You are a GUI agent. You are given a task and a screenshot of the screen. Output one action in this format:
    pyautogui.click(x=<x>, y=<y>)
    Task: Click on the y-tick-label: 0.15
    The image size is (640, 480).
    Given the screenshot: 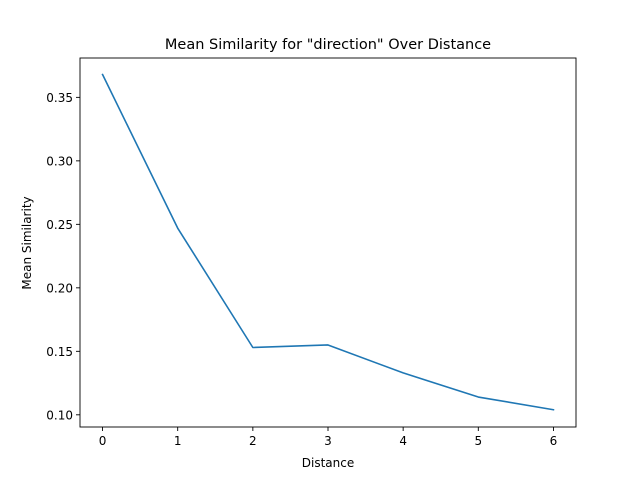 What is the action you would take?
    pyautogui.click(x=59, y=352)
    